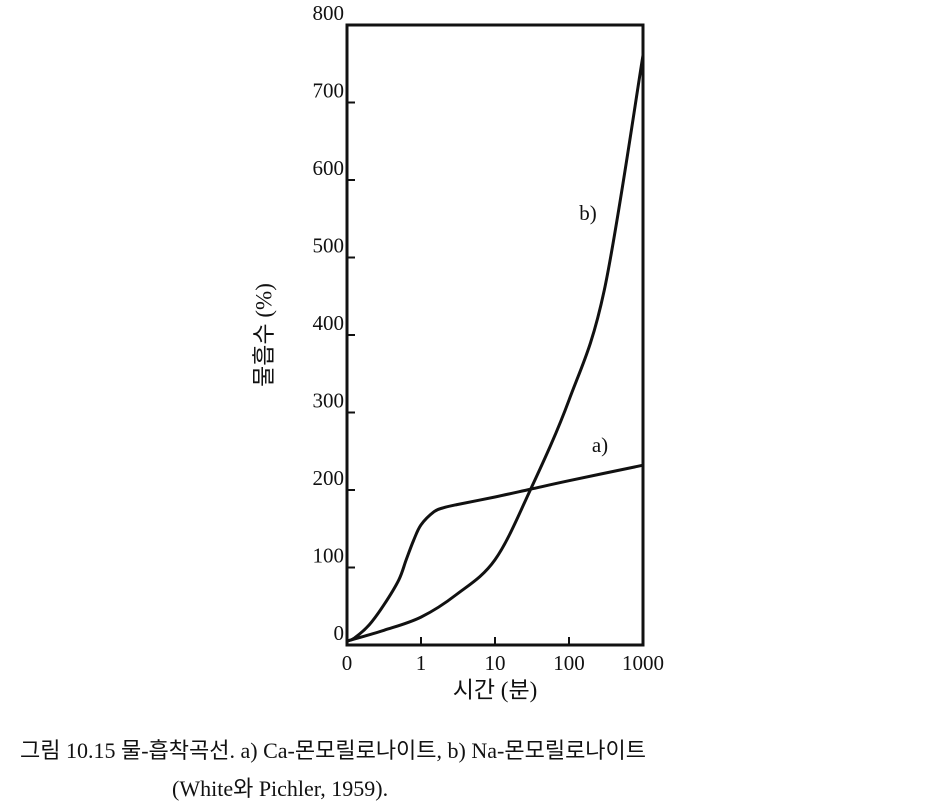 Image resolution: width=934 pixels, height=810 pixels. Describe the element at coordinates (329, 555) in the screenshot. I see `y-tick-label: 100` at that location.